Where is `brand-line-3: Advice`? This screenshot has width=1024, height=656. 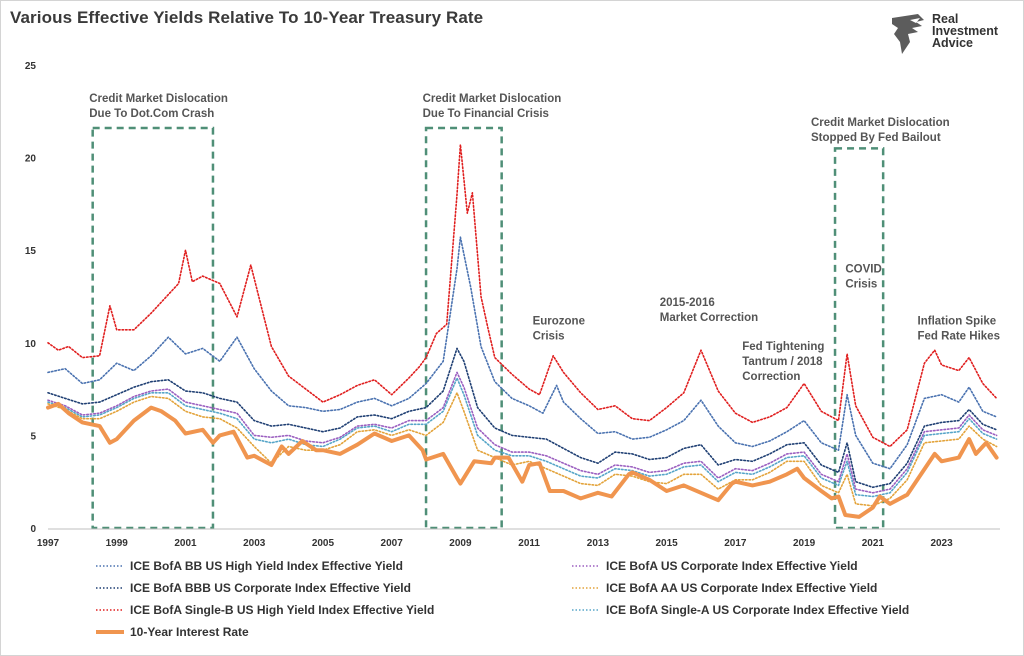
brand-line-3: Advice is located at coordinates (952, 43).